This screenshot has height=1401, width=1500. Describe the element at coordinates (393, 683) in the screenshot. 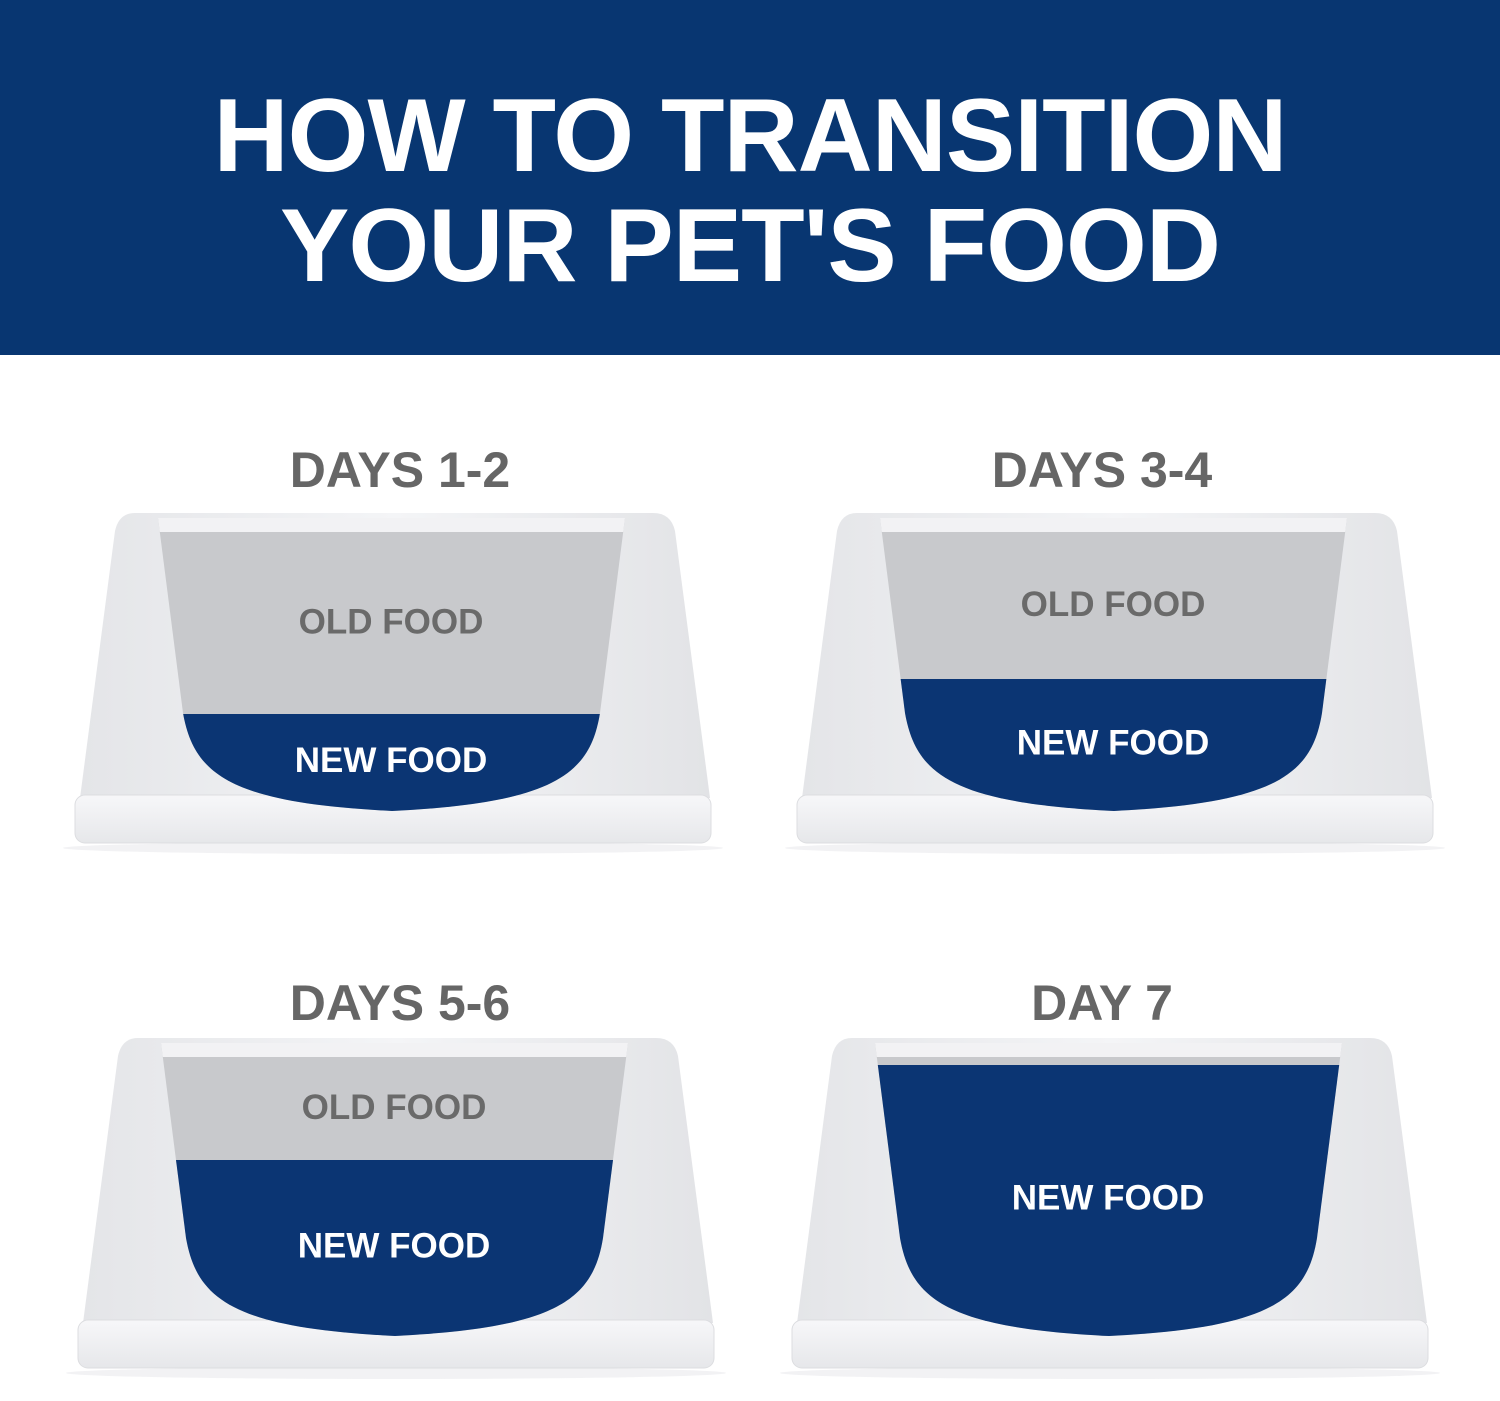

I see `bowl-step-1: OLD FOOD NEW FOOD` at that location.